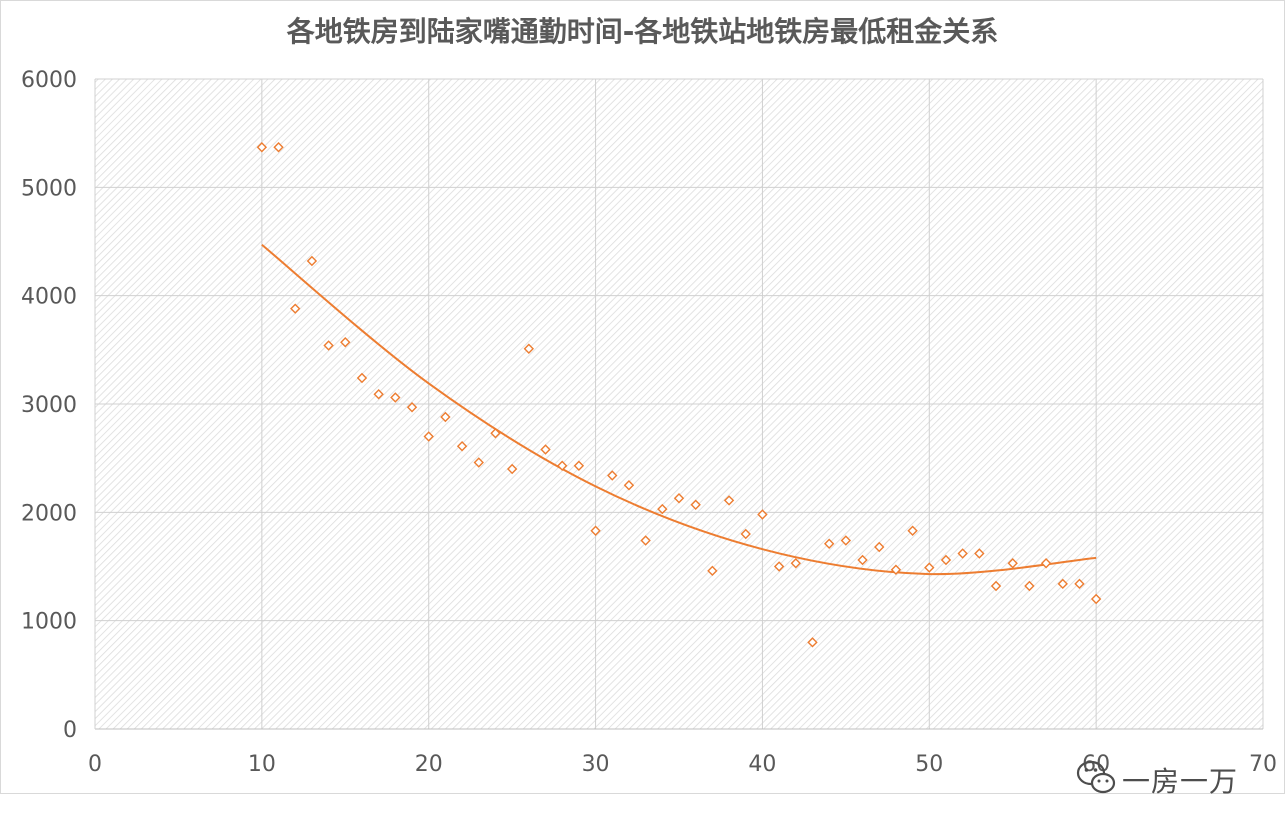  What do you see at coordinates (95, 764) in the screenshot?
I see `x-tick-label: 0` at bounding box center [95, 764].